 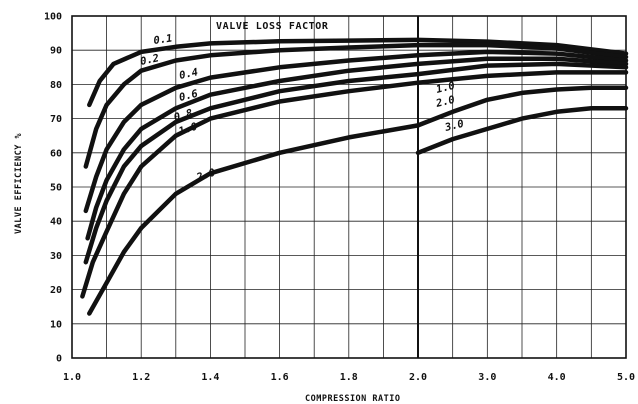 What do you see at coordinates (522, 61) in the screenshot?
I see `curve-0-6-right` at bounding box center [522, 61].